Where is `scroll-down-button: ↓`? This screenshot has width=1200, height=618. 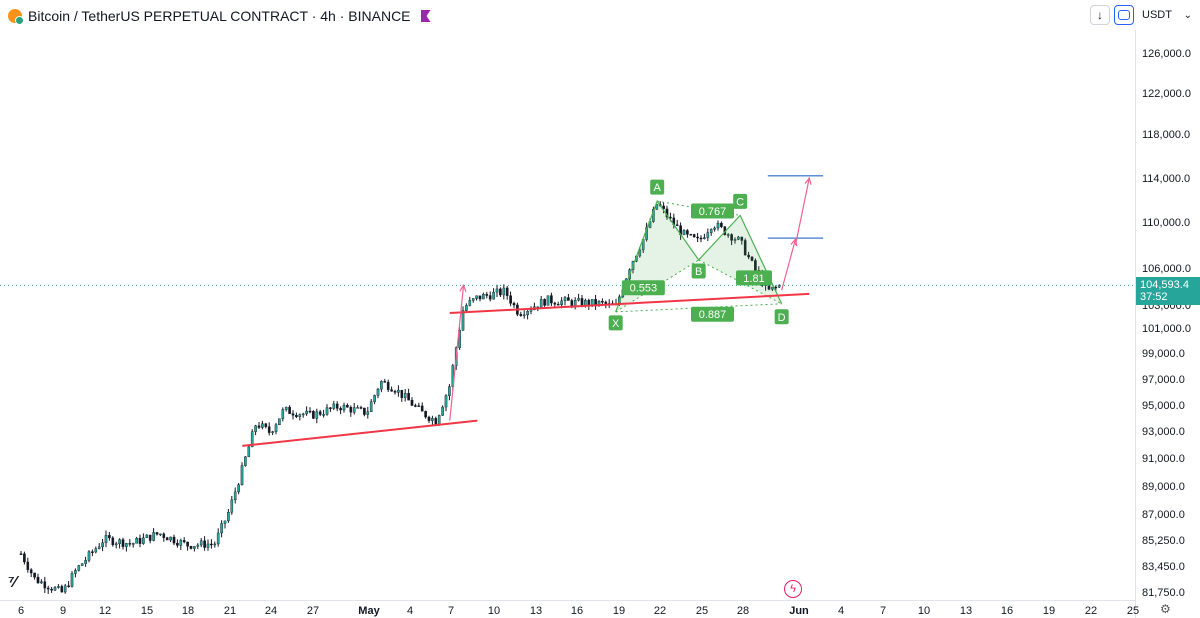
scroll-down-button: ↓ is located at coordinates (1100, 15).